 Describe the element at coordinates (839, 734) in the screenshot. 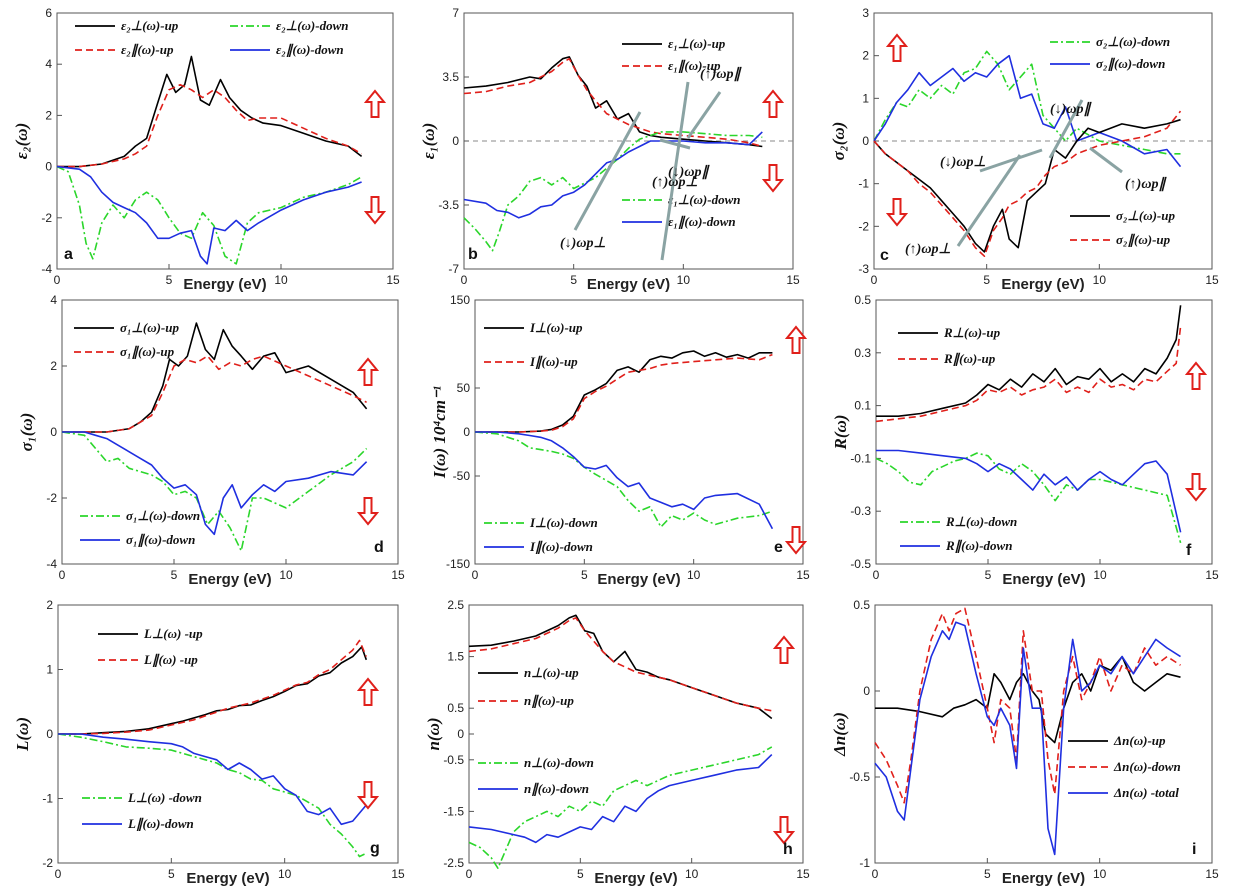

I see `y-axis-label: Δn(ω)` at that location.